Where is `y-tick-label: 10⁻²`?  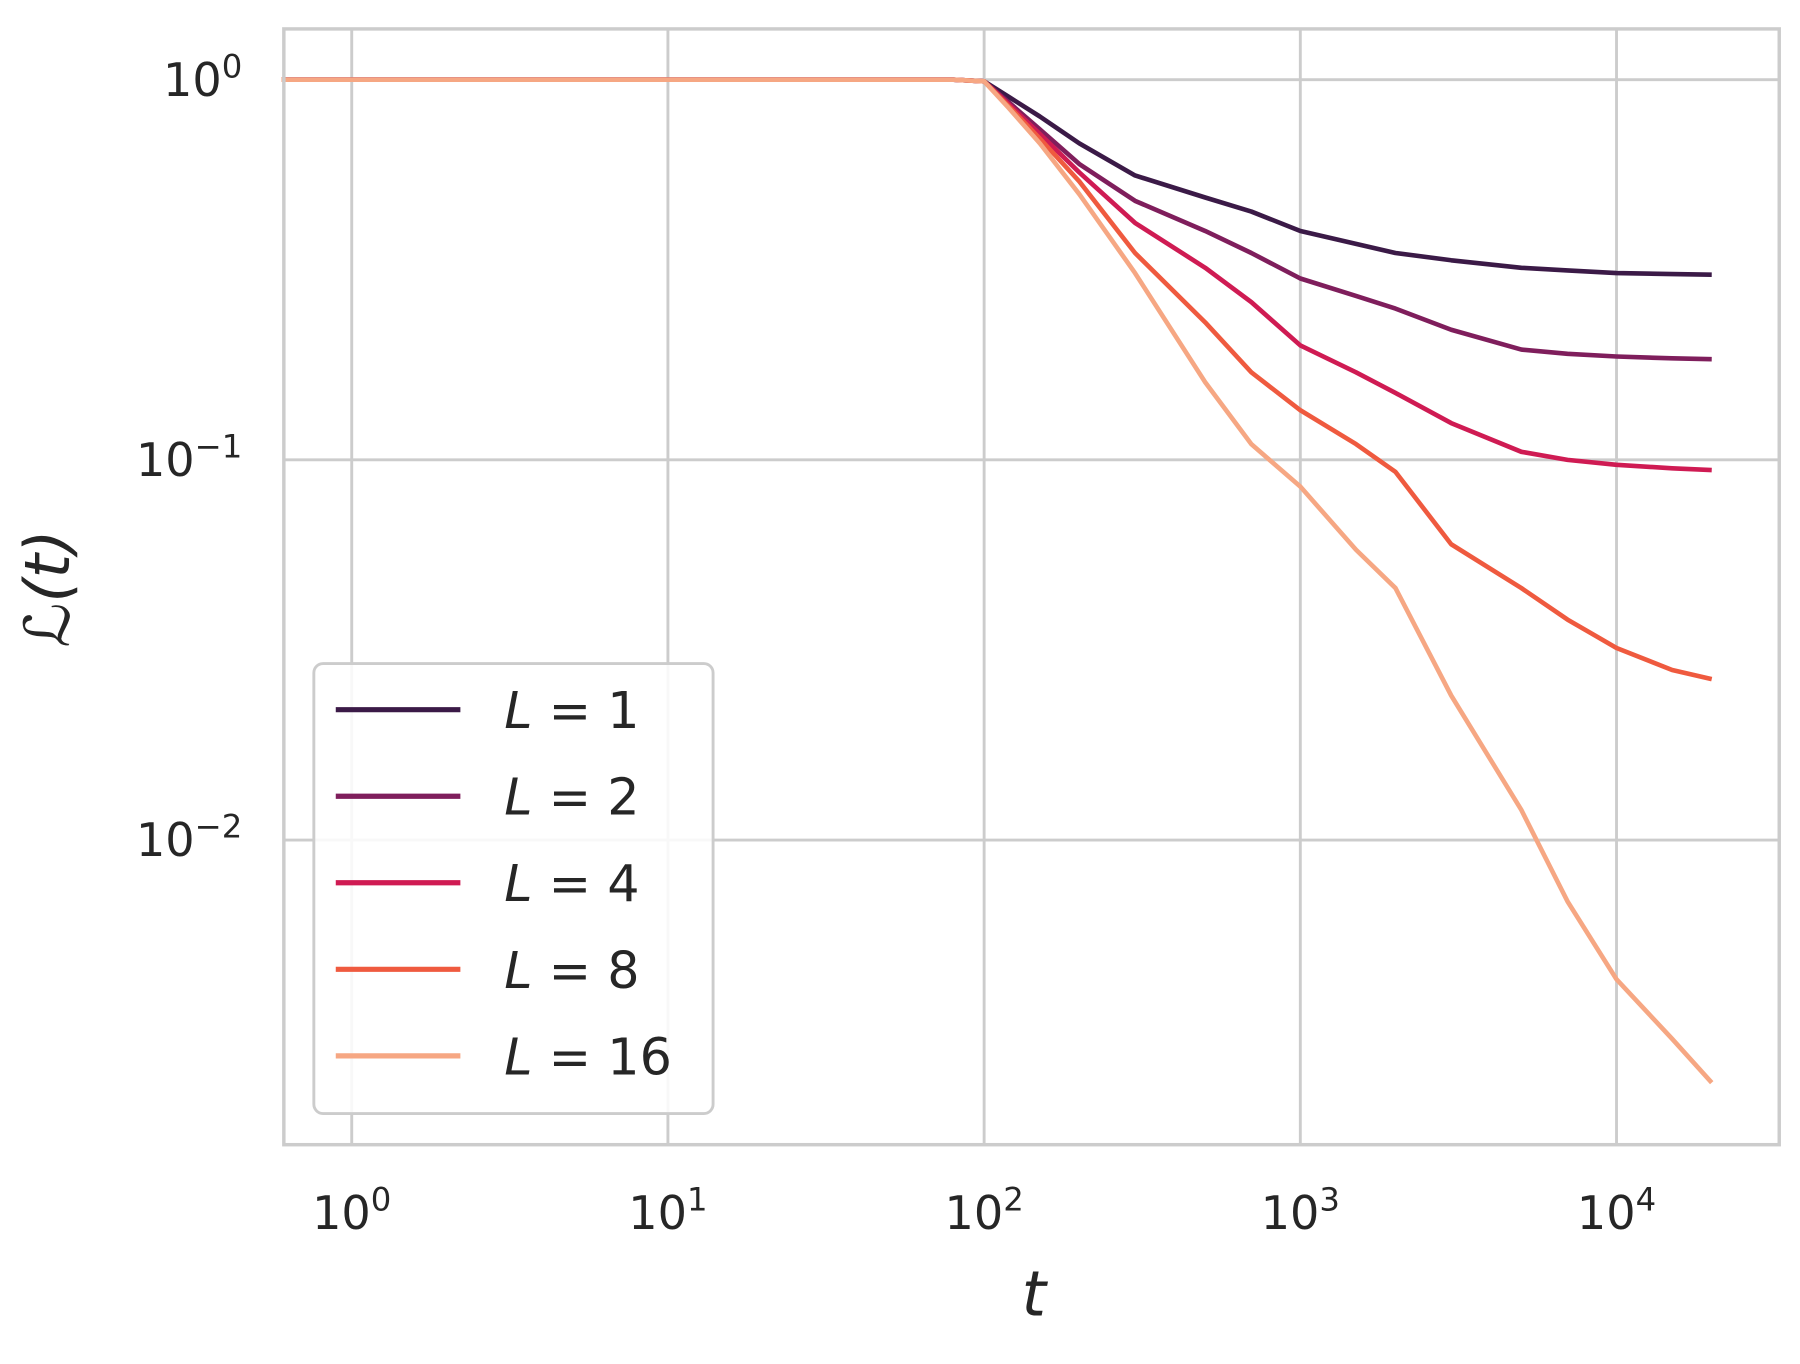 y-tick-label: 10⁻² is located at coordinates (189, 837).